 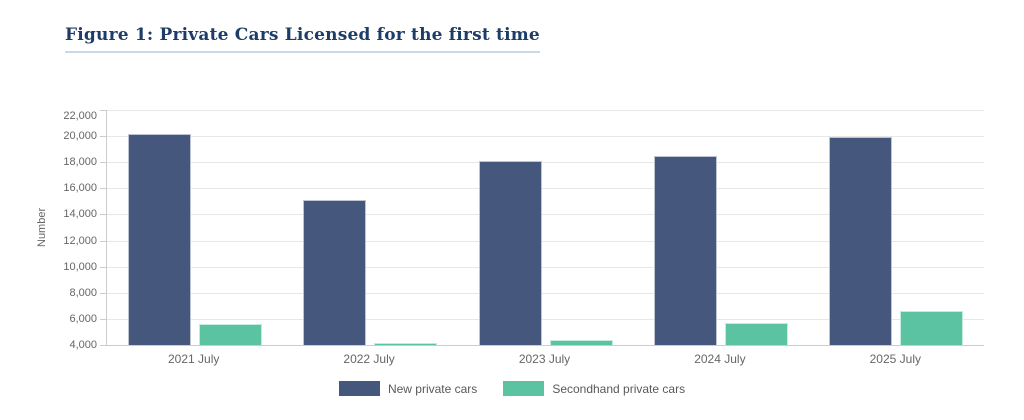 I want to click on y-tick-label-18-000: 18,000, so click(x=80, y=162).